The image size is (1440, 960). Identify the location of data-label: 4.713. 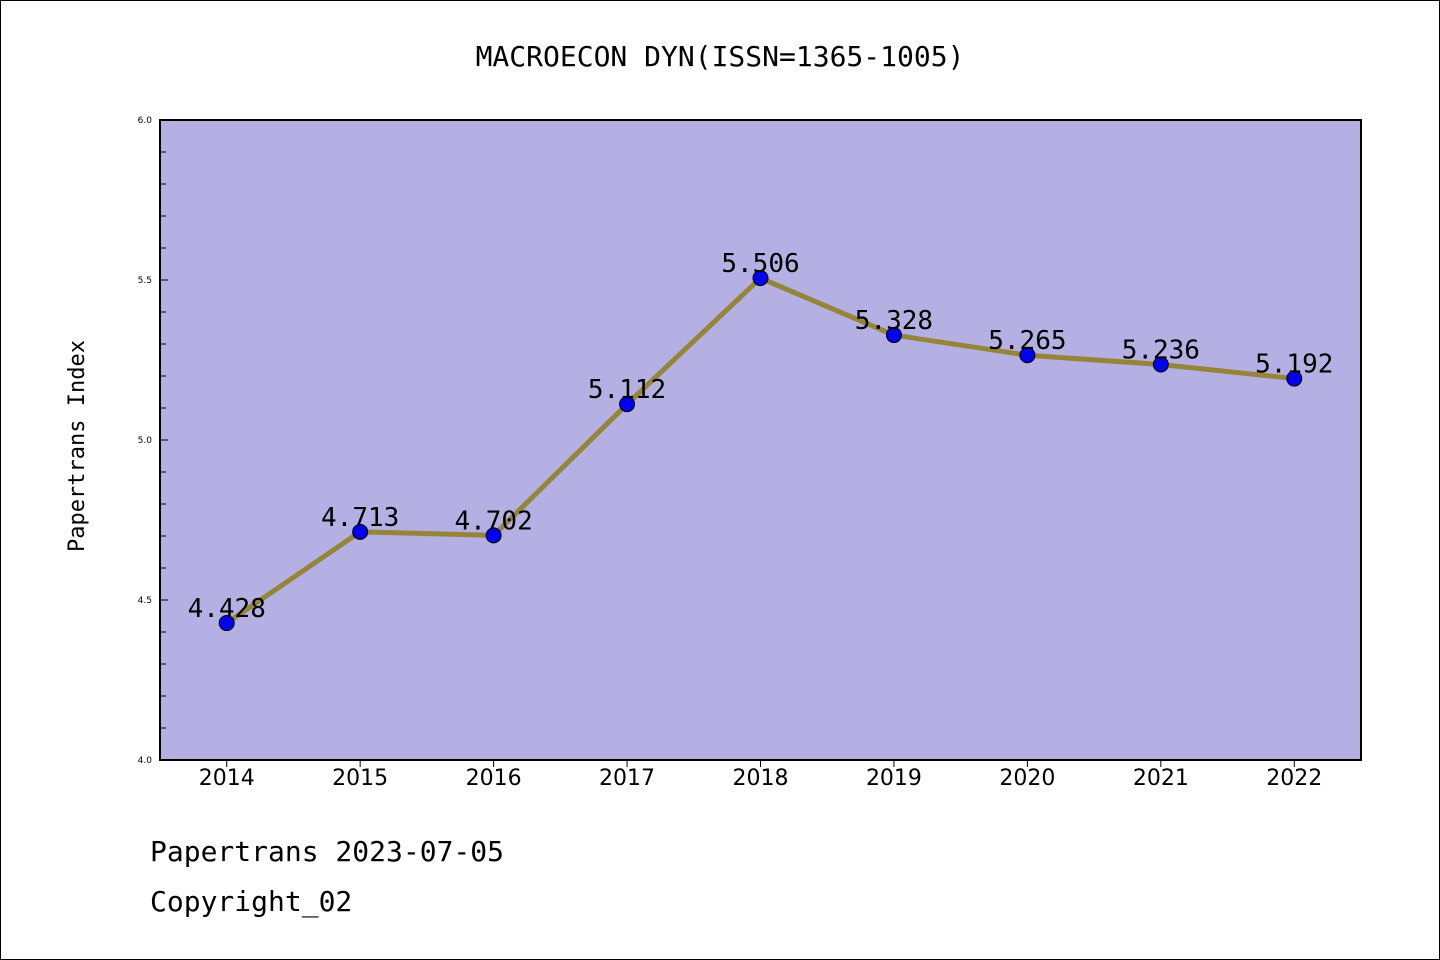
(360, 518).